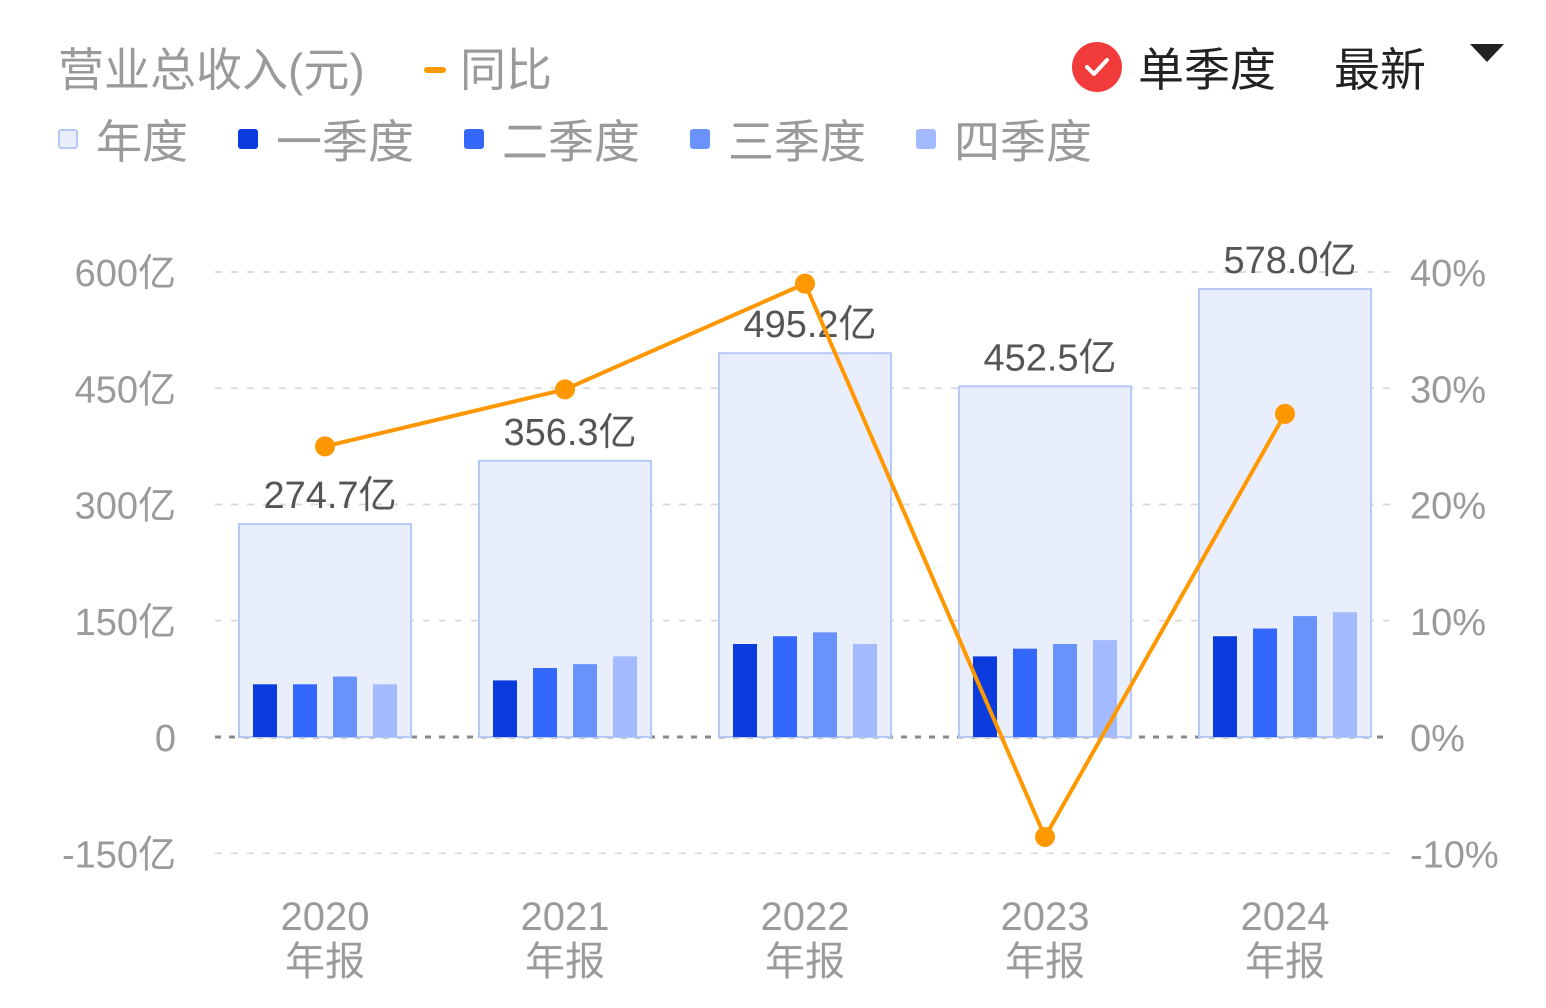  I want to click on y-tick-label-left: 450亿, so click(125, 390).